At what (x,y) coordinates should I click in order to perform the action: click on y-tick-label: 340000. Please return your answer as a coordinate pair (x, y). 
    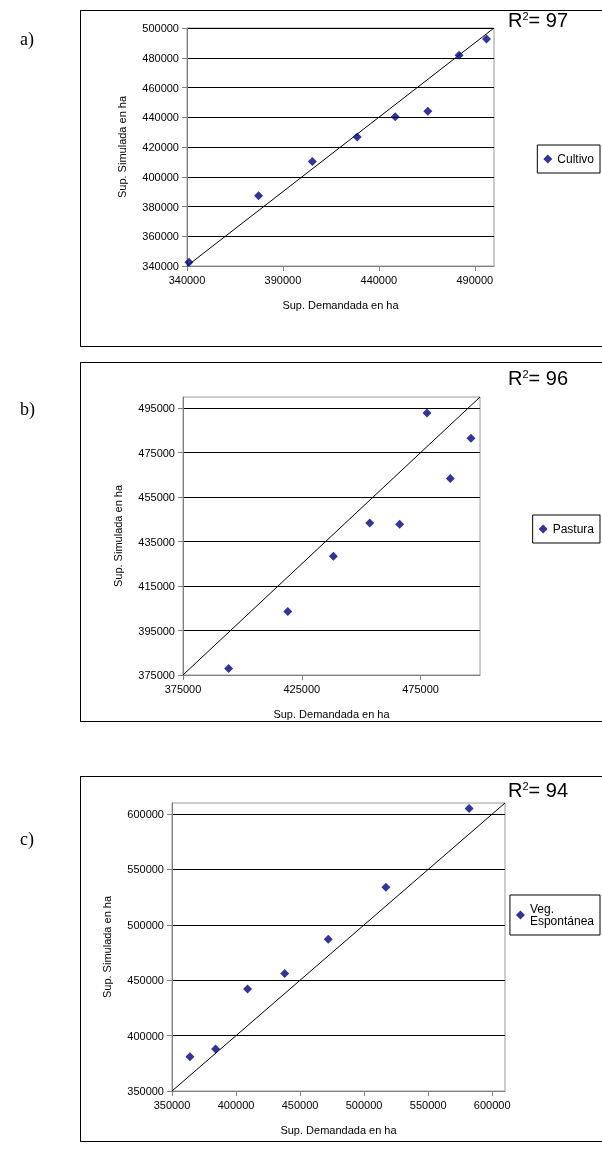
    Looking at the image, I should click on (160, 266).